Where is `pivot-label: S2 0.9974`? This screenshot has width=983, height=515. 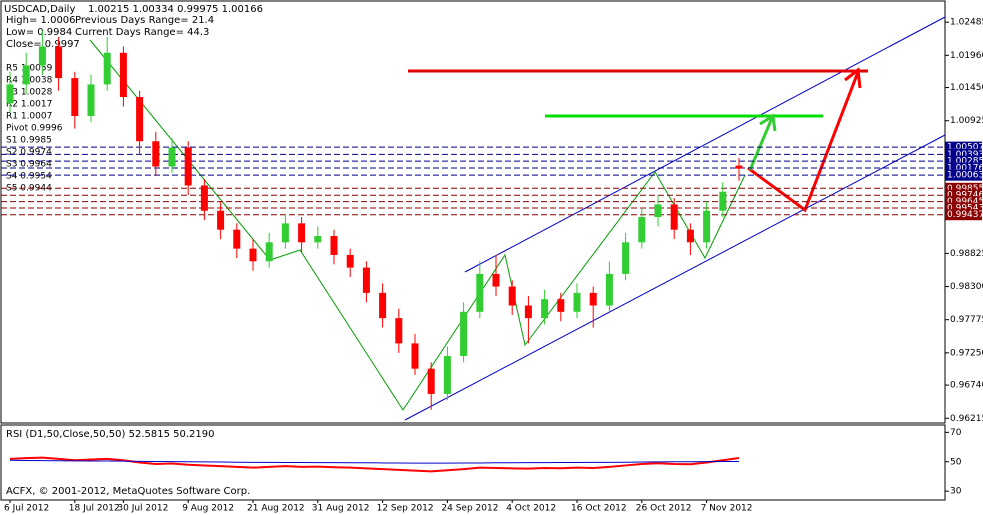
pivot-label: S2 0.9974 is located at coordinates (29, 153).